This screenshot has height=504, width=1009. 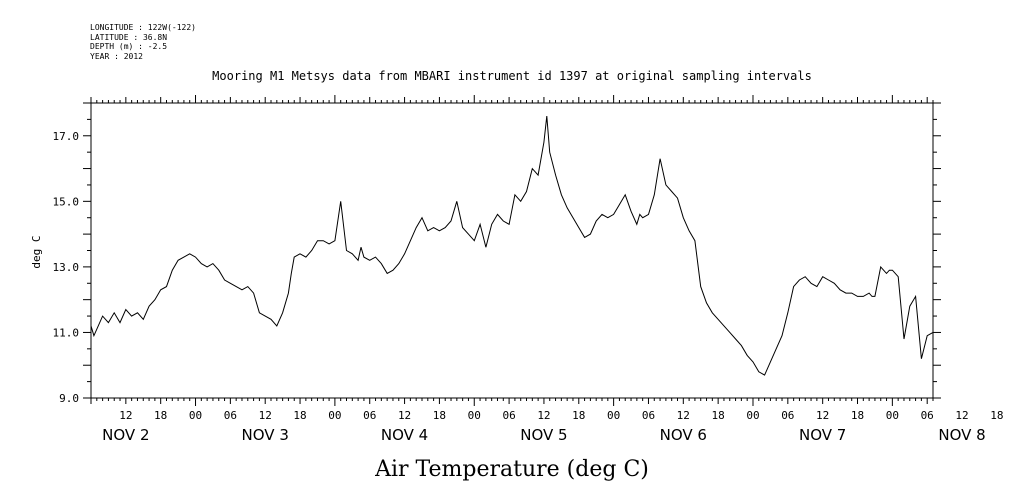 What do you see at coordinates (116, 56) in the screenshot?
I see `year-text: YEAR : 2012` at bounding box center [116, 56].